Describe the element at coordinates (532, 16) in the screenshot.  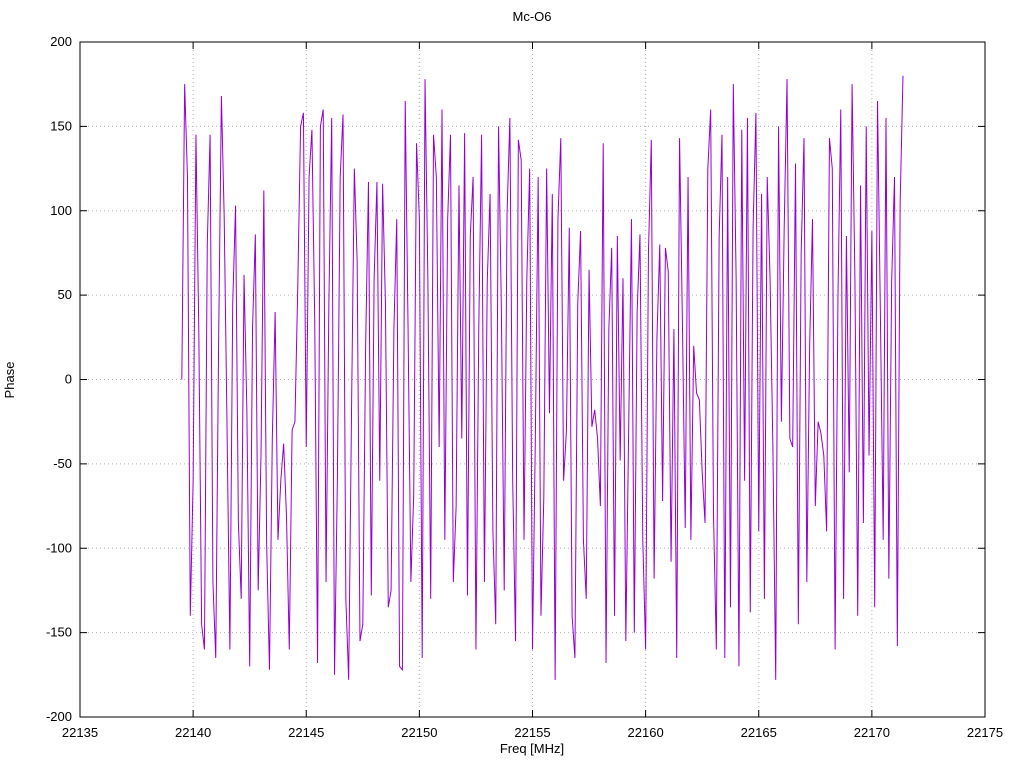
I see `chart-title: Mc-O6` at that location.